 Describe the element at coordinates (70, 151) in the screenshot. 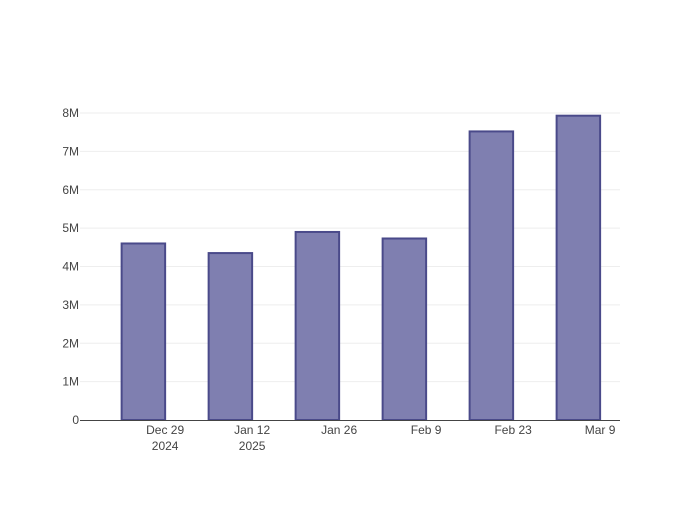

I see `y-tick-label: 7M` at that location.